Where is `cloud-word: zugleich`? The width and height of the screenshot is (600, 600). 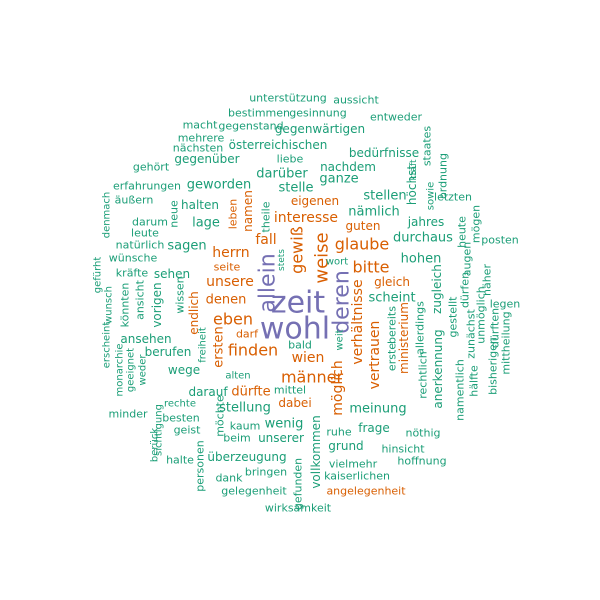 cloud-word: zugleich is located at coordinates (437, 289).